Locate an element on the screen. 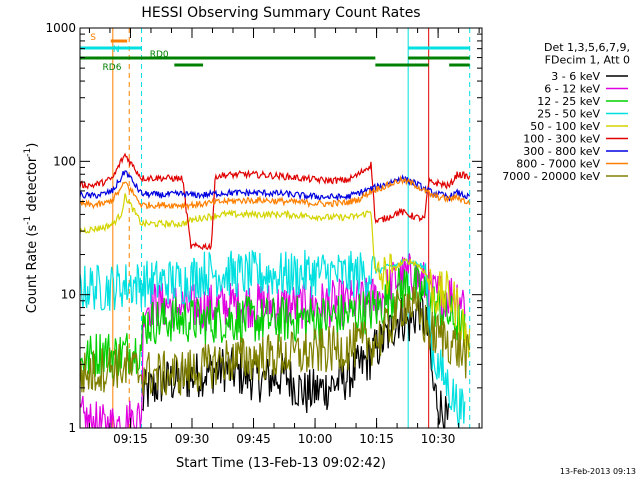 The height and width of the screenshot is (480, 640). legend-entry-label: 25 - 50 keV is located at coordinates (568, 114).